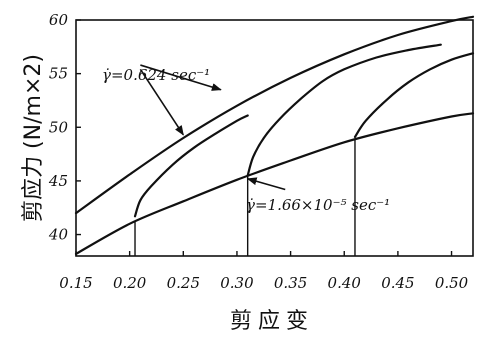 This screenshot has height=340, width=486. What do you see at coordinates (75, 283) in the screenshot?
I see `x-tick-label: 0.15` at bounding box center [75, 283].